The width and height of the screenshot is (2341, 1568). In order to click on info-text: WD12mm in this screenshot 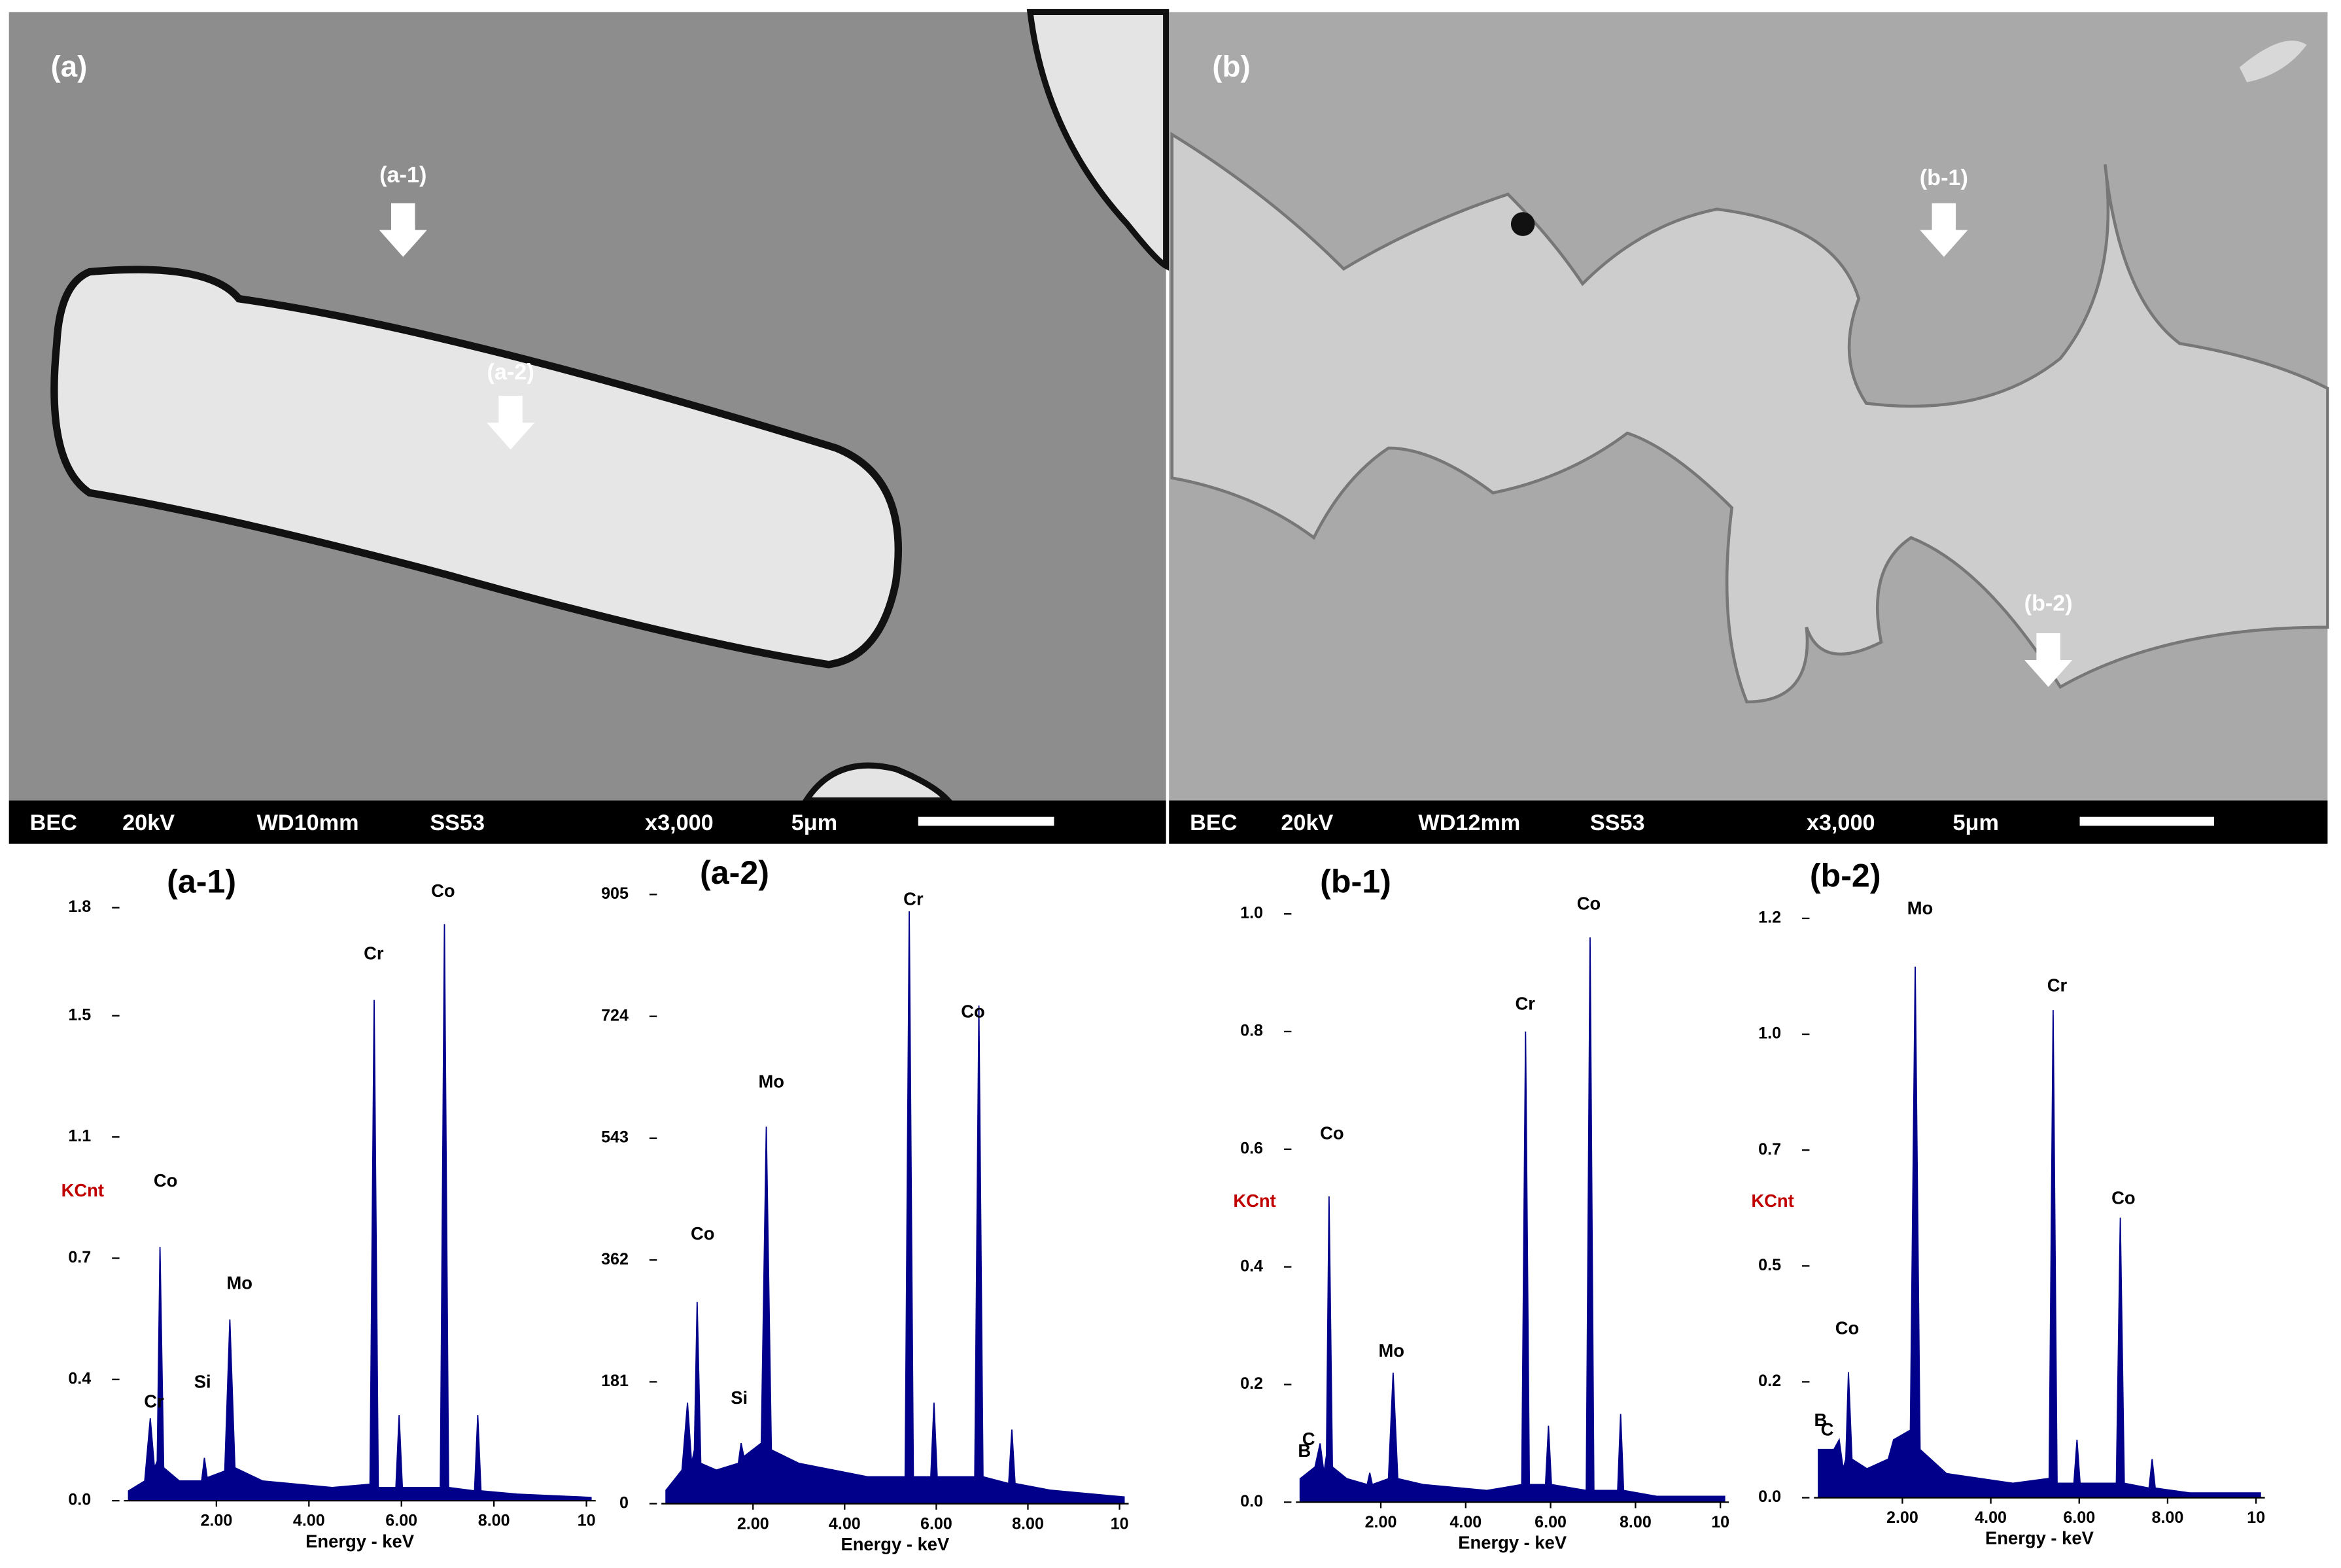, I will do `click(1469, 822)`.